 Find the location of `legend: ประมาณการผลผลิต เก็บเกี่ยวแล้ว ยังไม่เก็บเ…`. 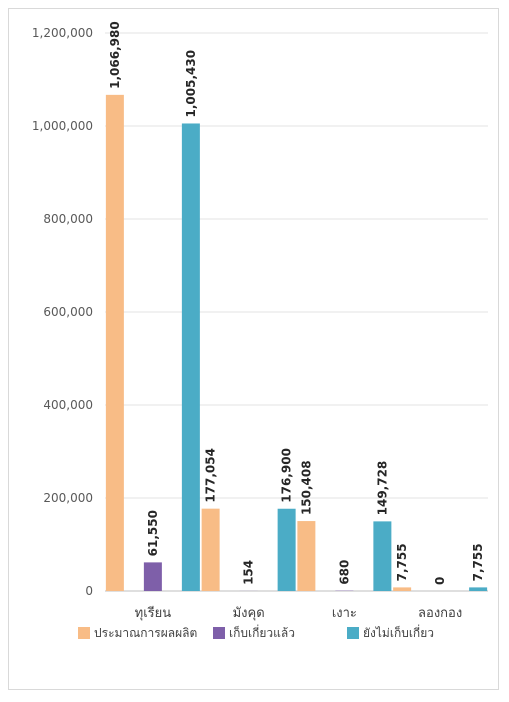

legend: ประมาณการผลผลิต เก็บเกี่ยวแล้ว ยังไม่เก็บเ… is located at coordinates (256, 632).